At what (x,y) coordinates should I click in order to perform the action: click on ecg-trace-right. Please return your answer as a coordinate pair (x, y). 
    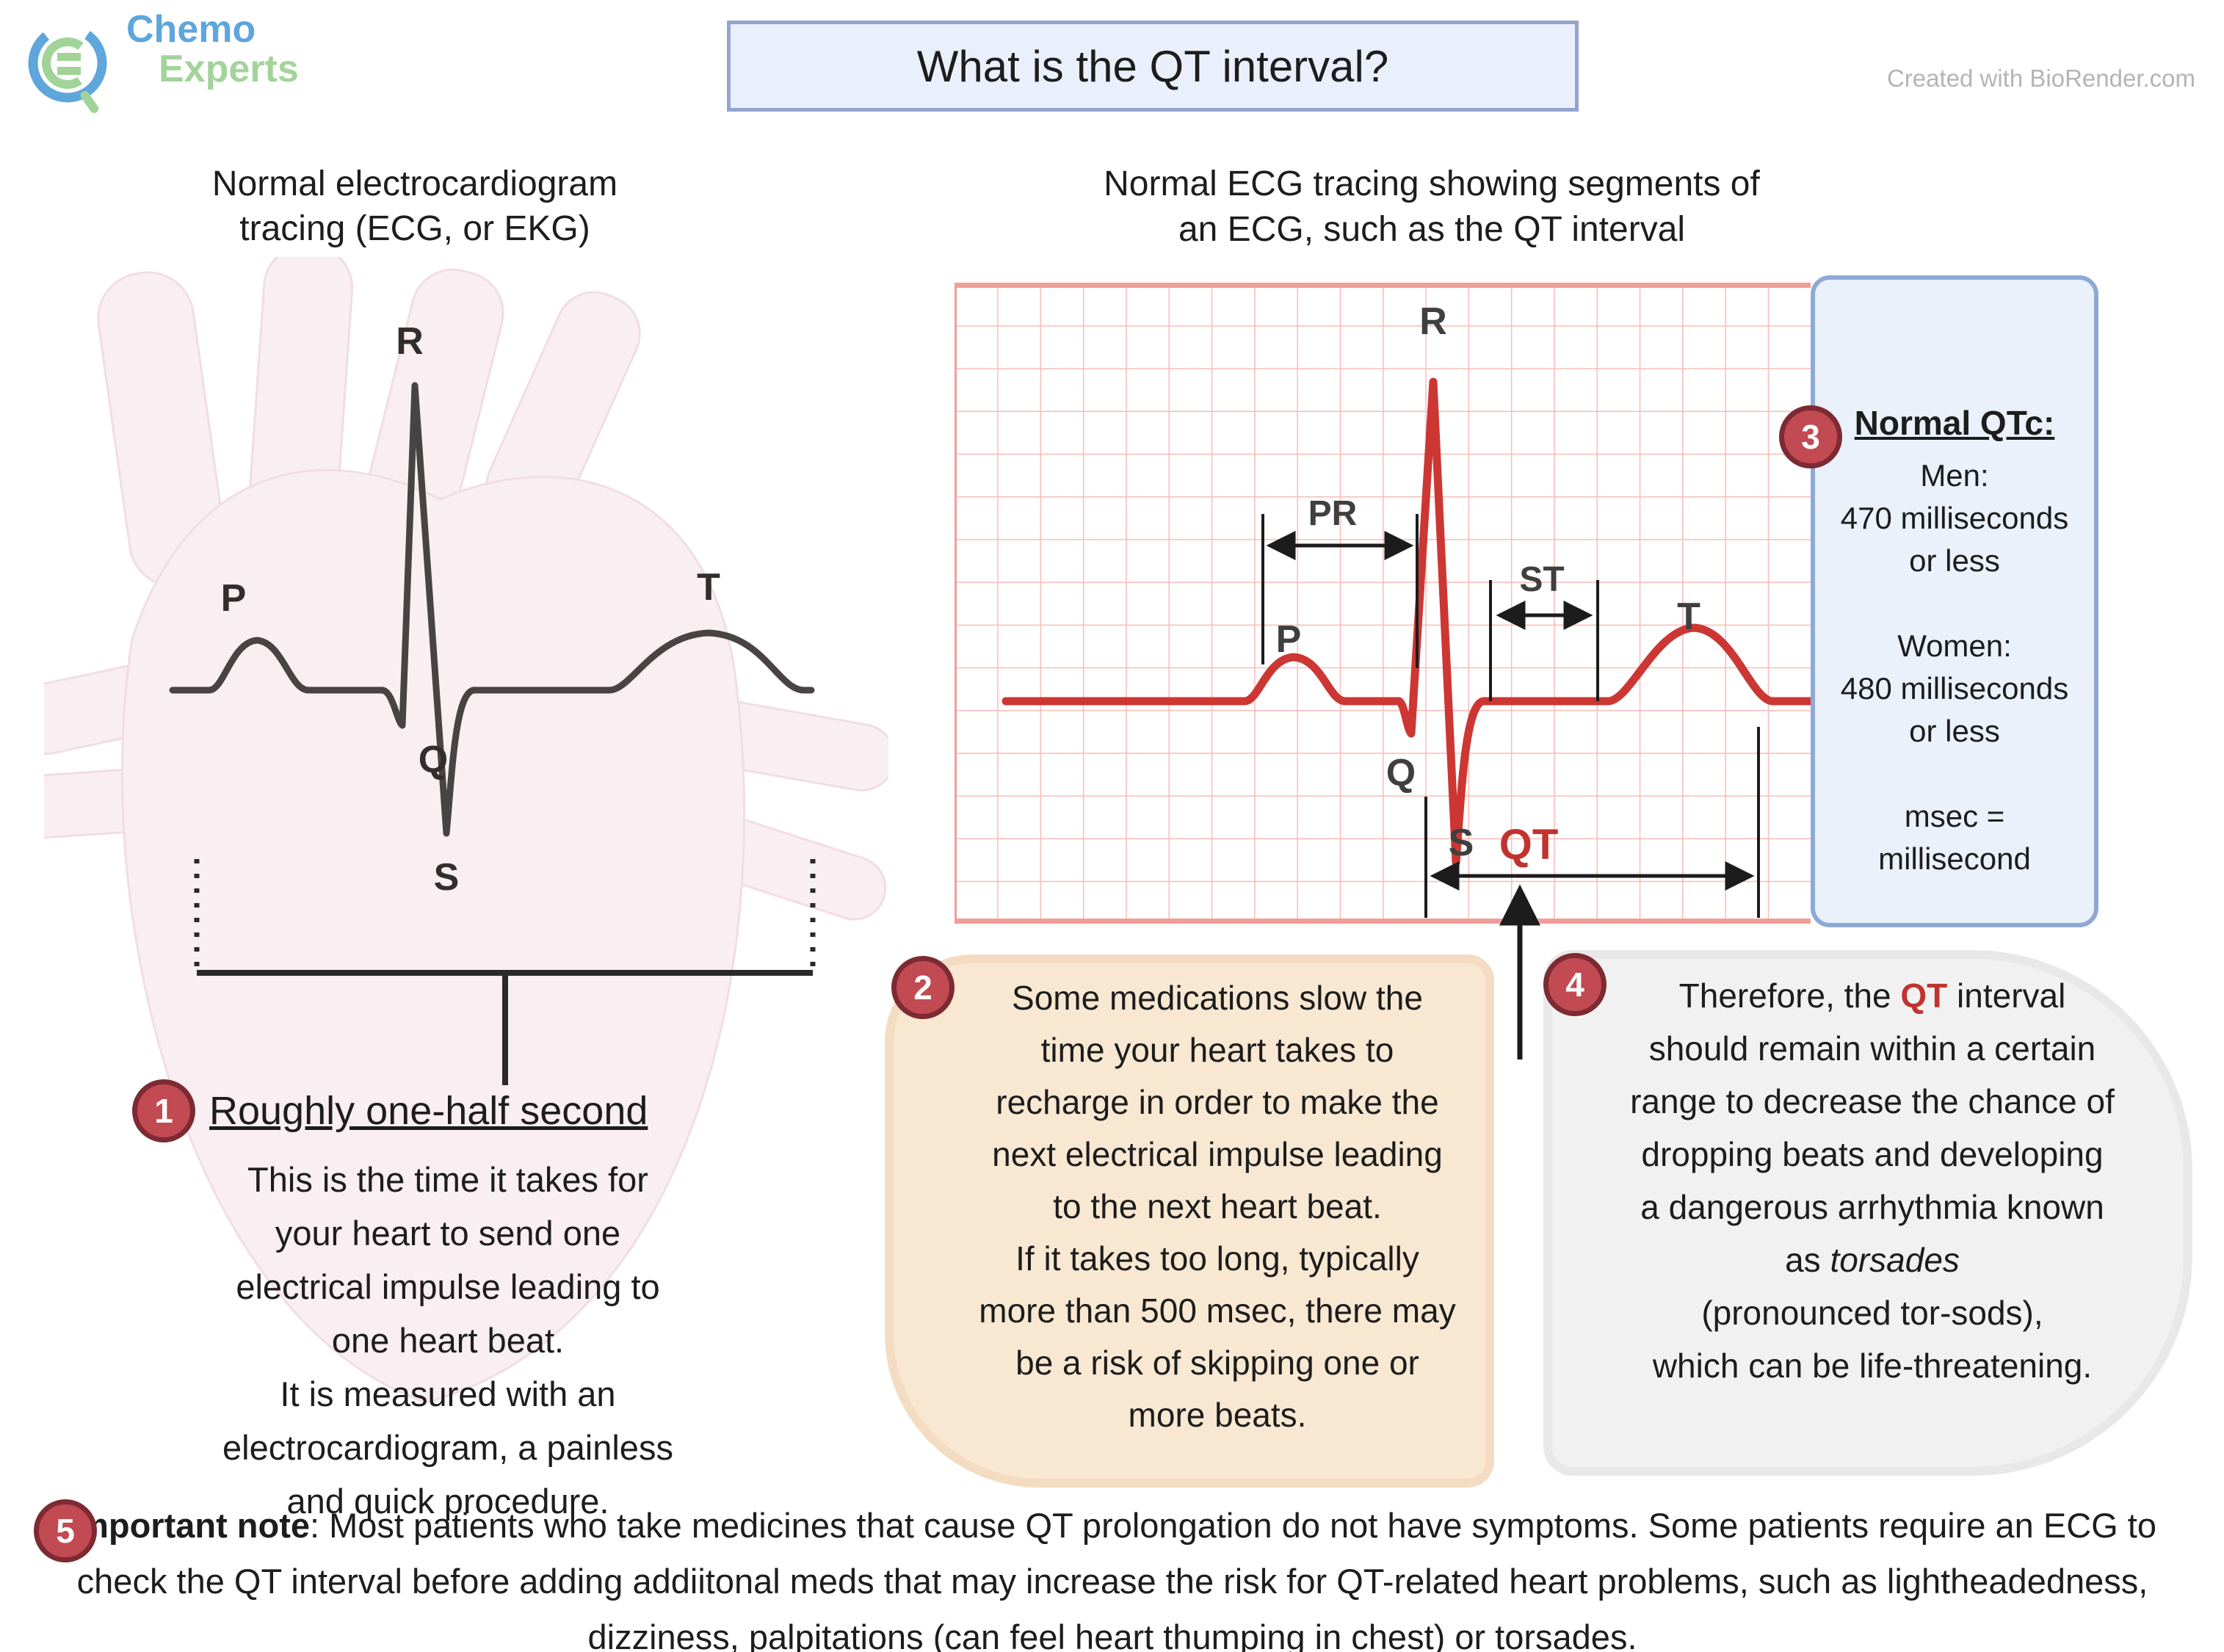
    Looking at the image, I should click on (1428, 622).